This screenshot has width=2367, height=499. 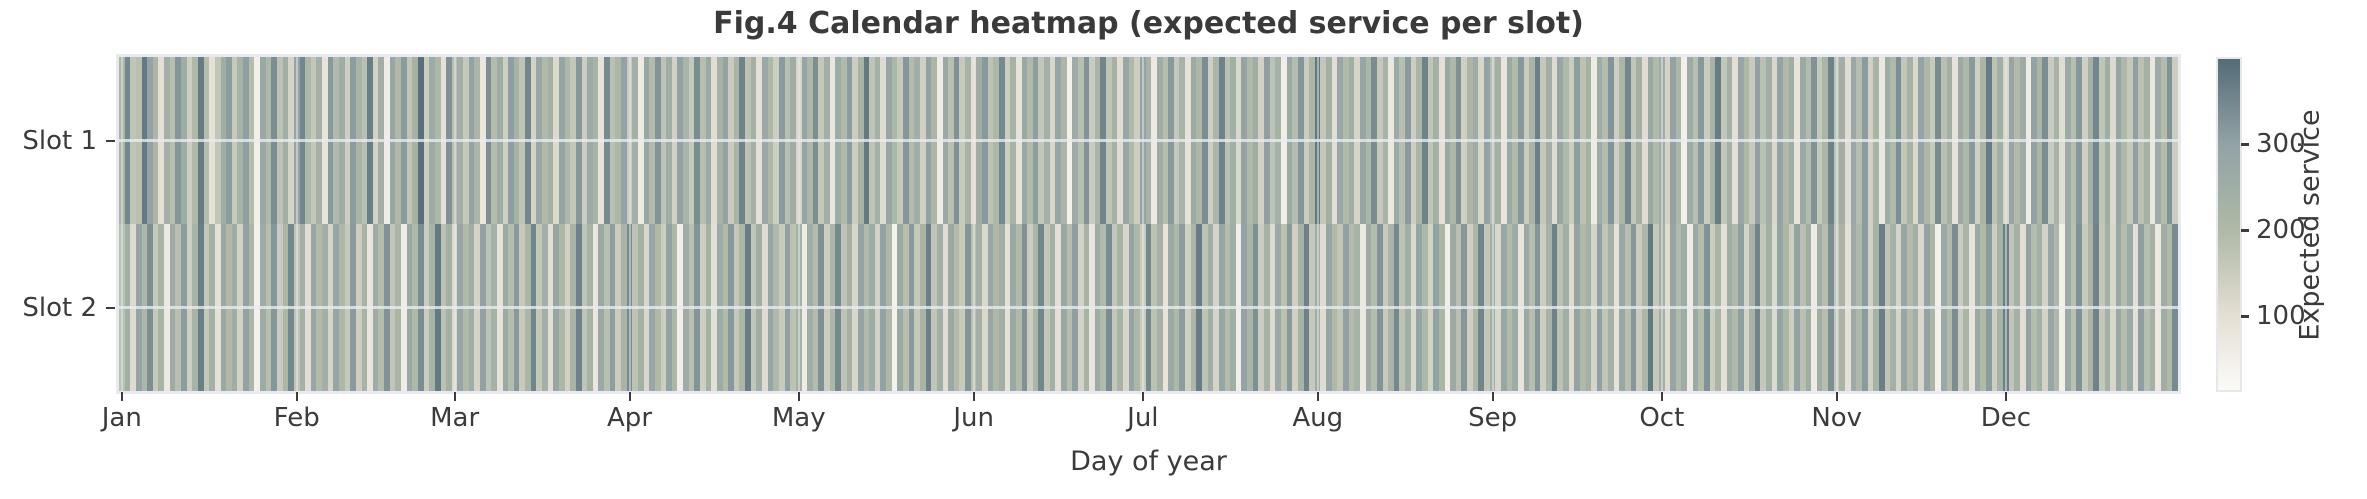 I want to click on x-tick-label: Dec, so click(x=2006, y=418).